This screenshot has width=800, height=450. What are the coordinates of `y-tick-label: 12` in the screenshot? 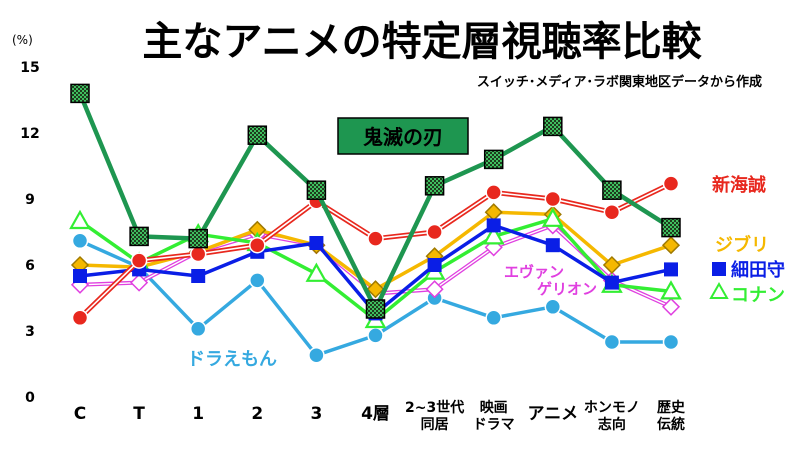 It's located at (29, 134).